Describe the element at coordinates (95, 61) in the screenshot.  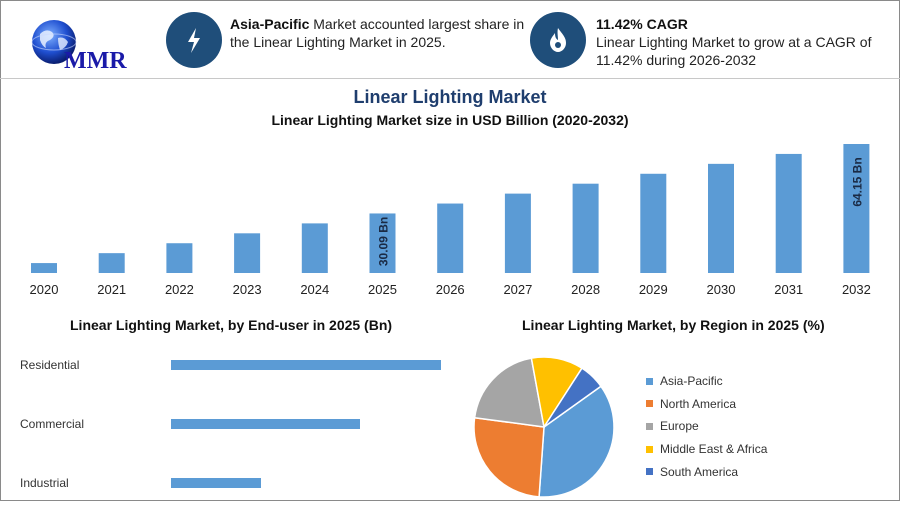
I see `logo-text: MMR` at that location.